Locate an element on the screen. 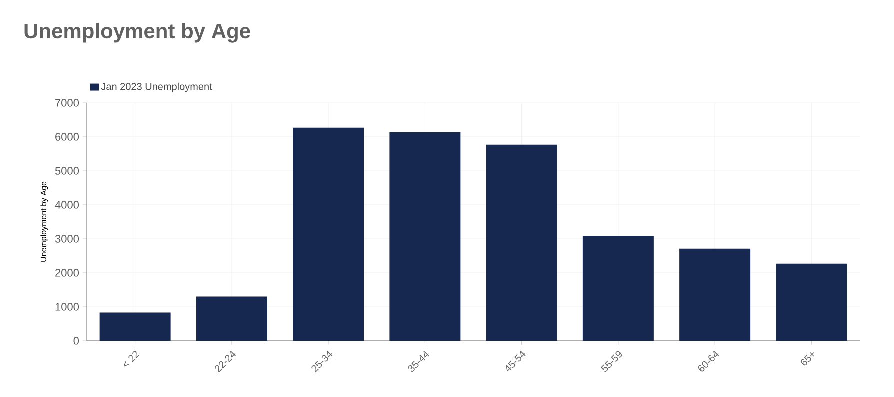  chart-title: Unemployment by Age is located at coordinates (137, 33).